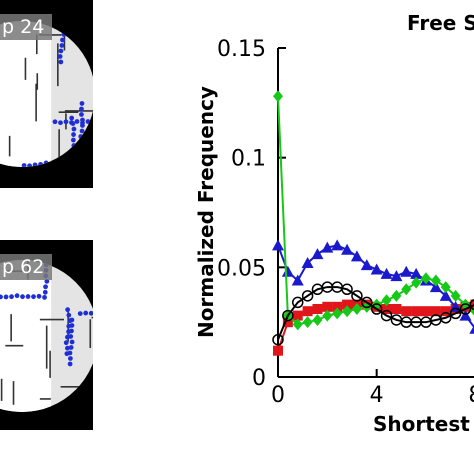  What do you see at coordinates (440, 23) in the screenshot?
I see `chart-title: Free S` at bounding box center [440, 23].